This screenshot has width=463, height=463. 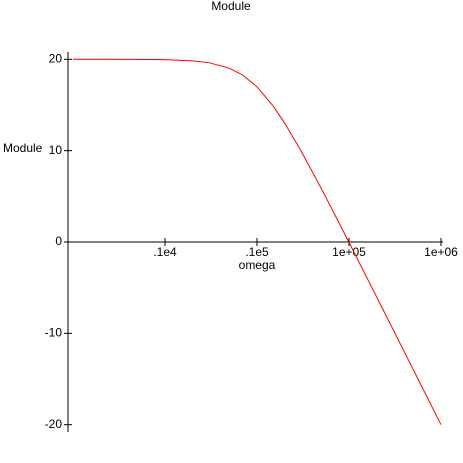 I want to click on y-axis-label: Module, so click(x=23, y=148).